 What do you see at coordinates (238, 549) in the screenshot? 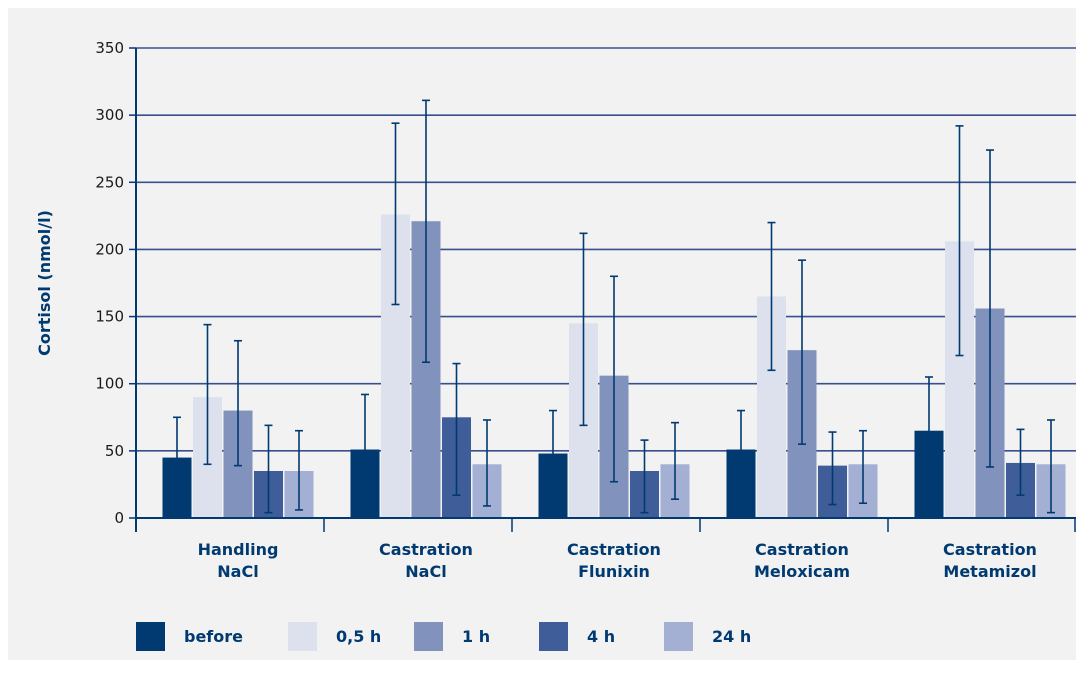
I see `category-label: Handling` at bounding box center [238, 549].